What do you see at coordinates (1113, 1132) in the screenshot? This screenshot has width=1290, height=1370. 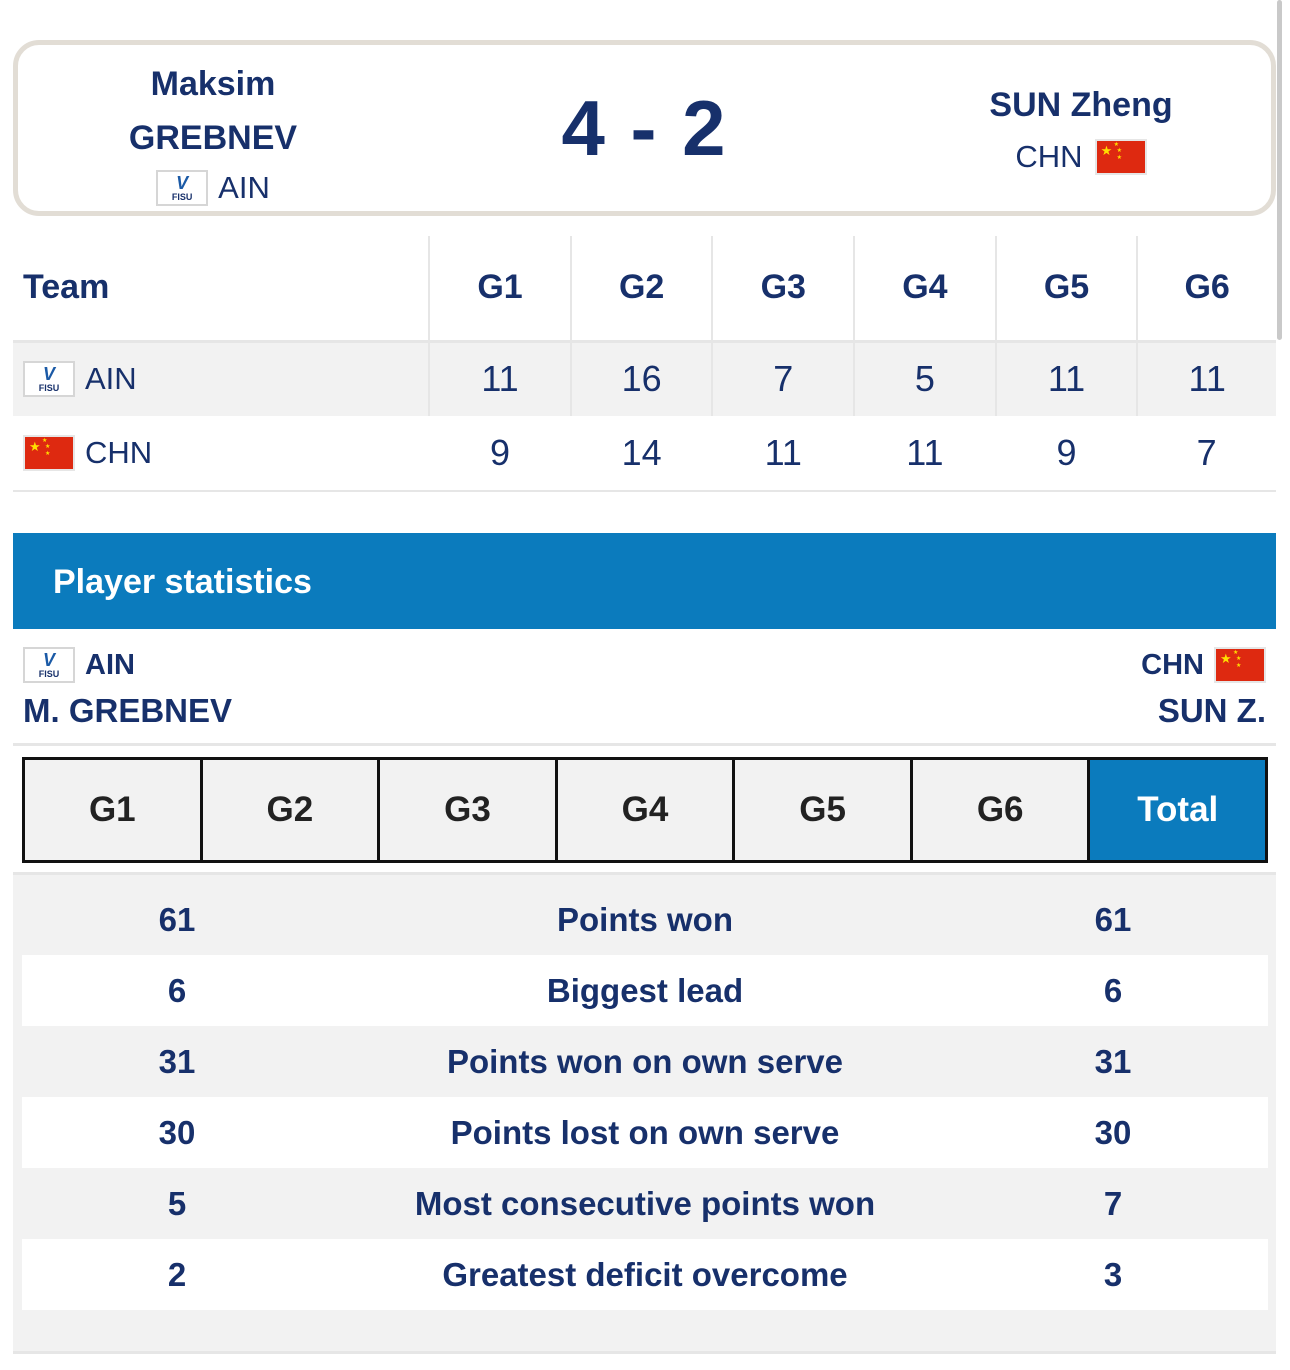 I see `right-stat-value: 30` at bounding box center [1113, 1132].